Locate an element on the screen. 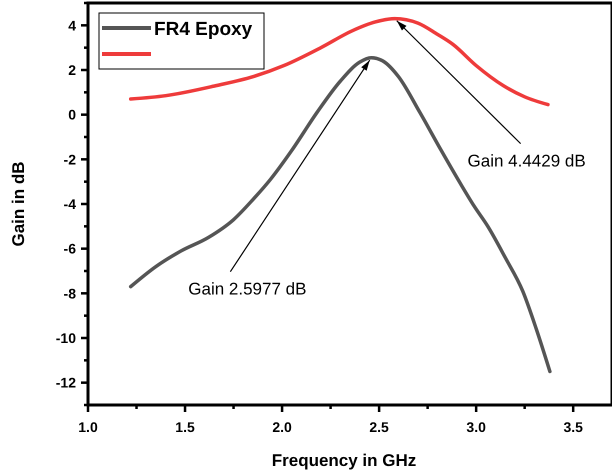 The image size is (612, 474). y-tick-label: -4 is located at coordinates (70, 204).